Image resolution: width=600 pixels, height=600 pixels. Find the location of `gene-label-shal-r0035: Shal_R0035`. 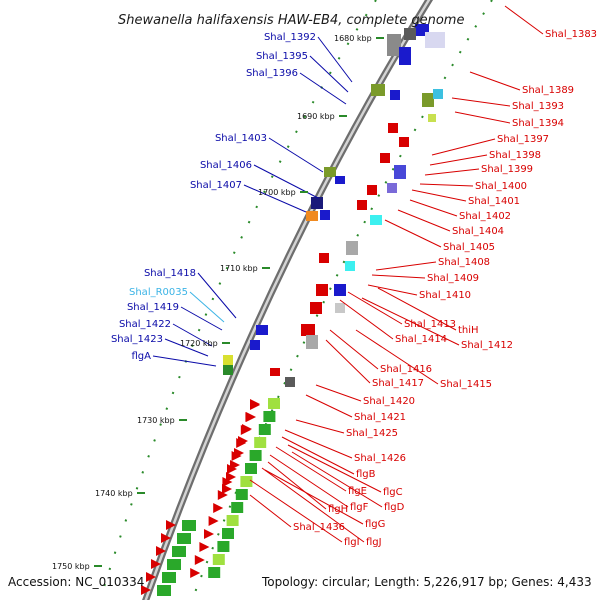

gene-label-shal-r0035: Shal_R0035 is located at coordinates (158, 292).